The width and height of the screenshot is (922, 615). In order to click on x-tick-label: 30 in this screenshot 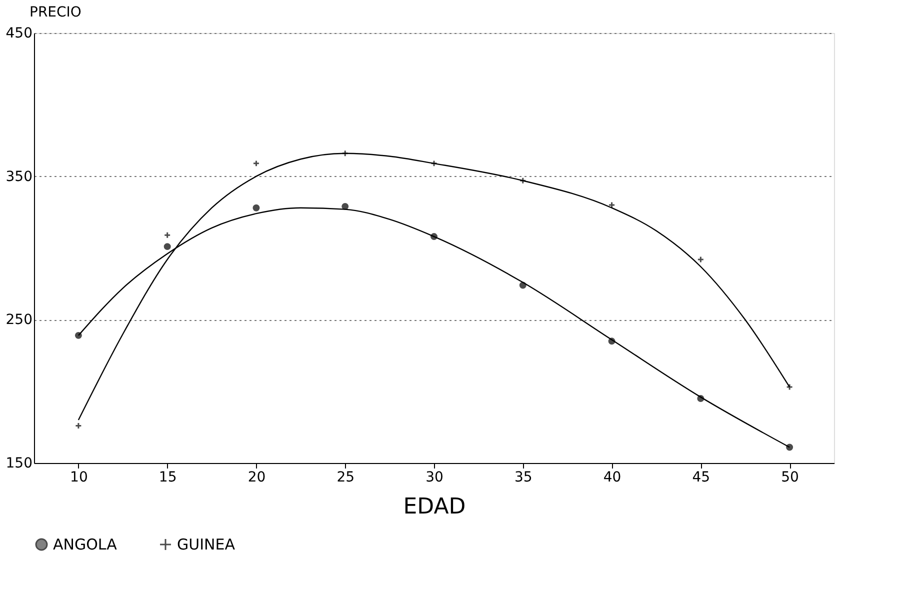, I will do `click(435, 478)`.